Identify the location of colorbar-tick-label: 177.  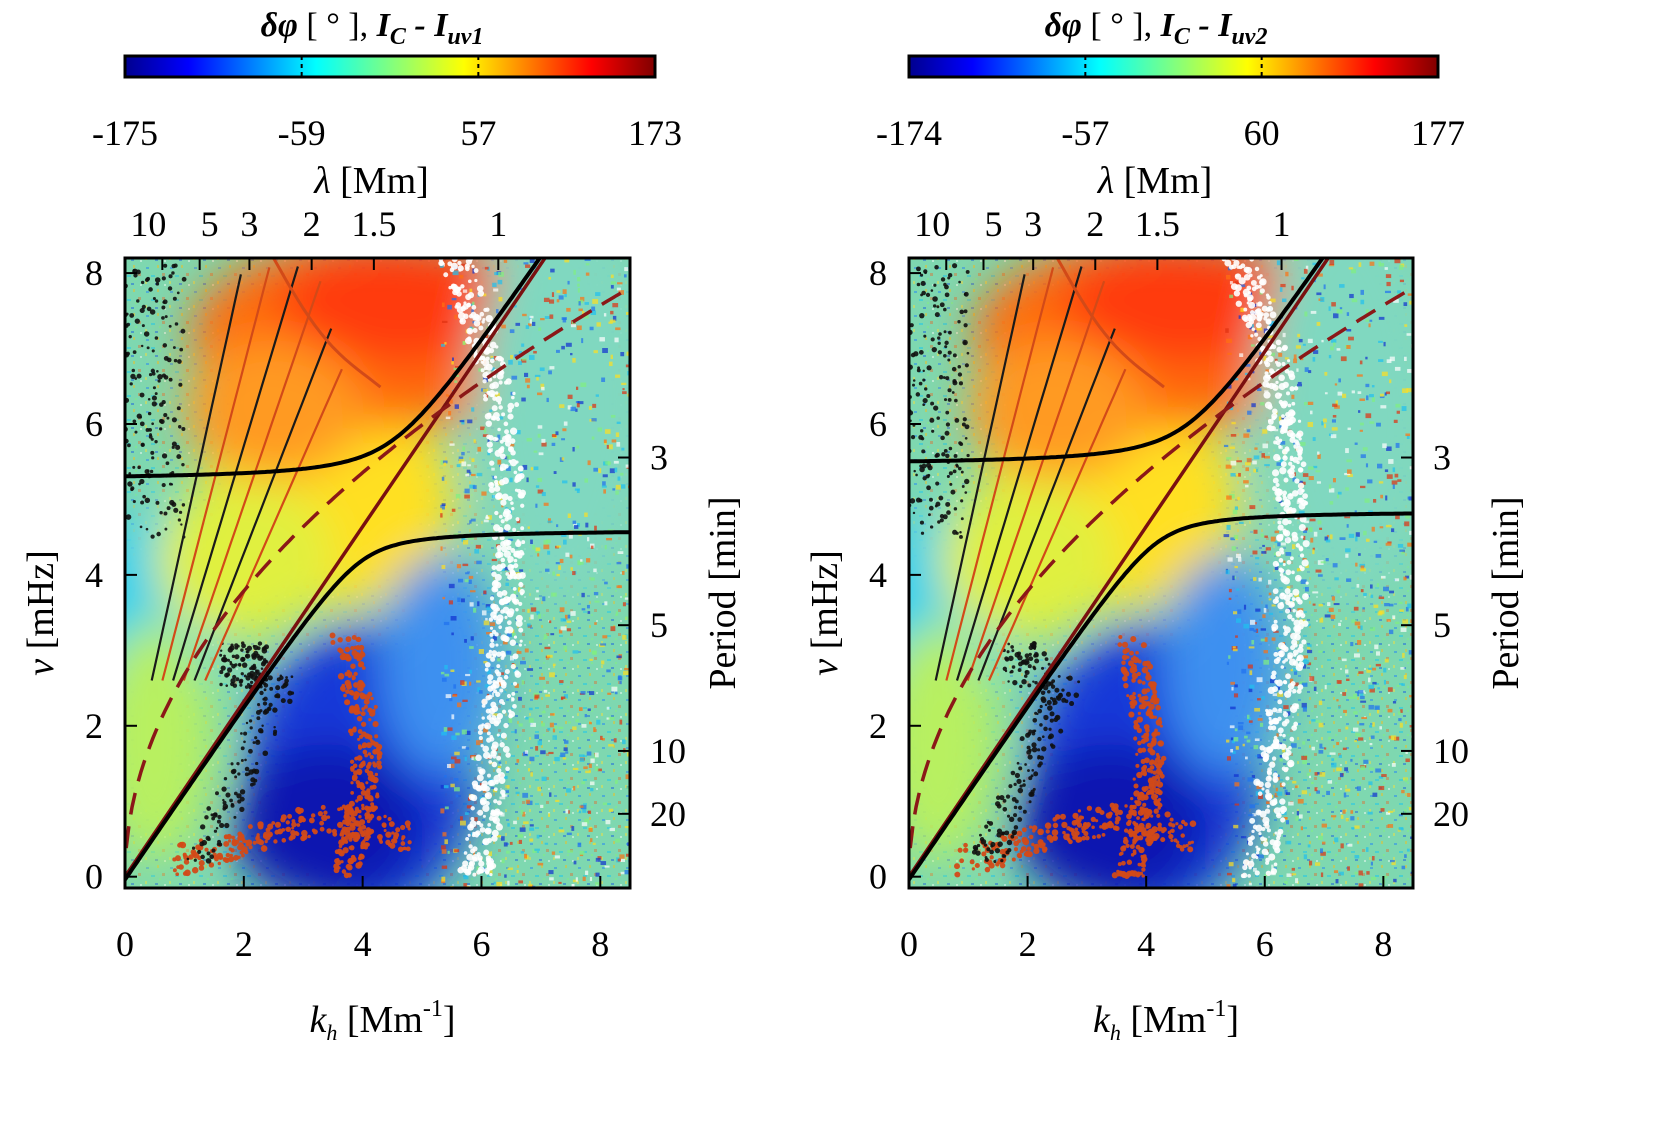
(1438, 133).